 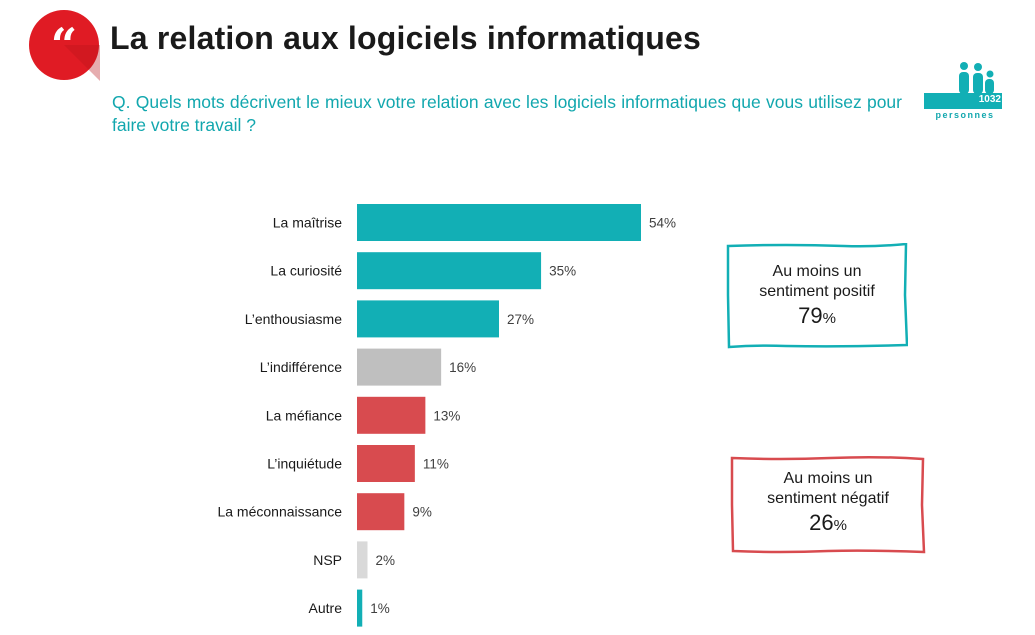 I want to click on negative-callout: Au moins un sentiment négatif 26%, so click(x=828, y=505).